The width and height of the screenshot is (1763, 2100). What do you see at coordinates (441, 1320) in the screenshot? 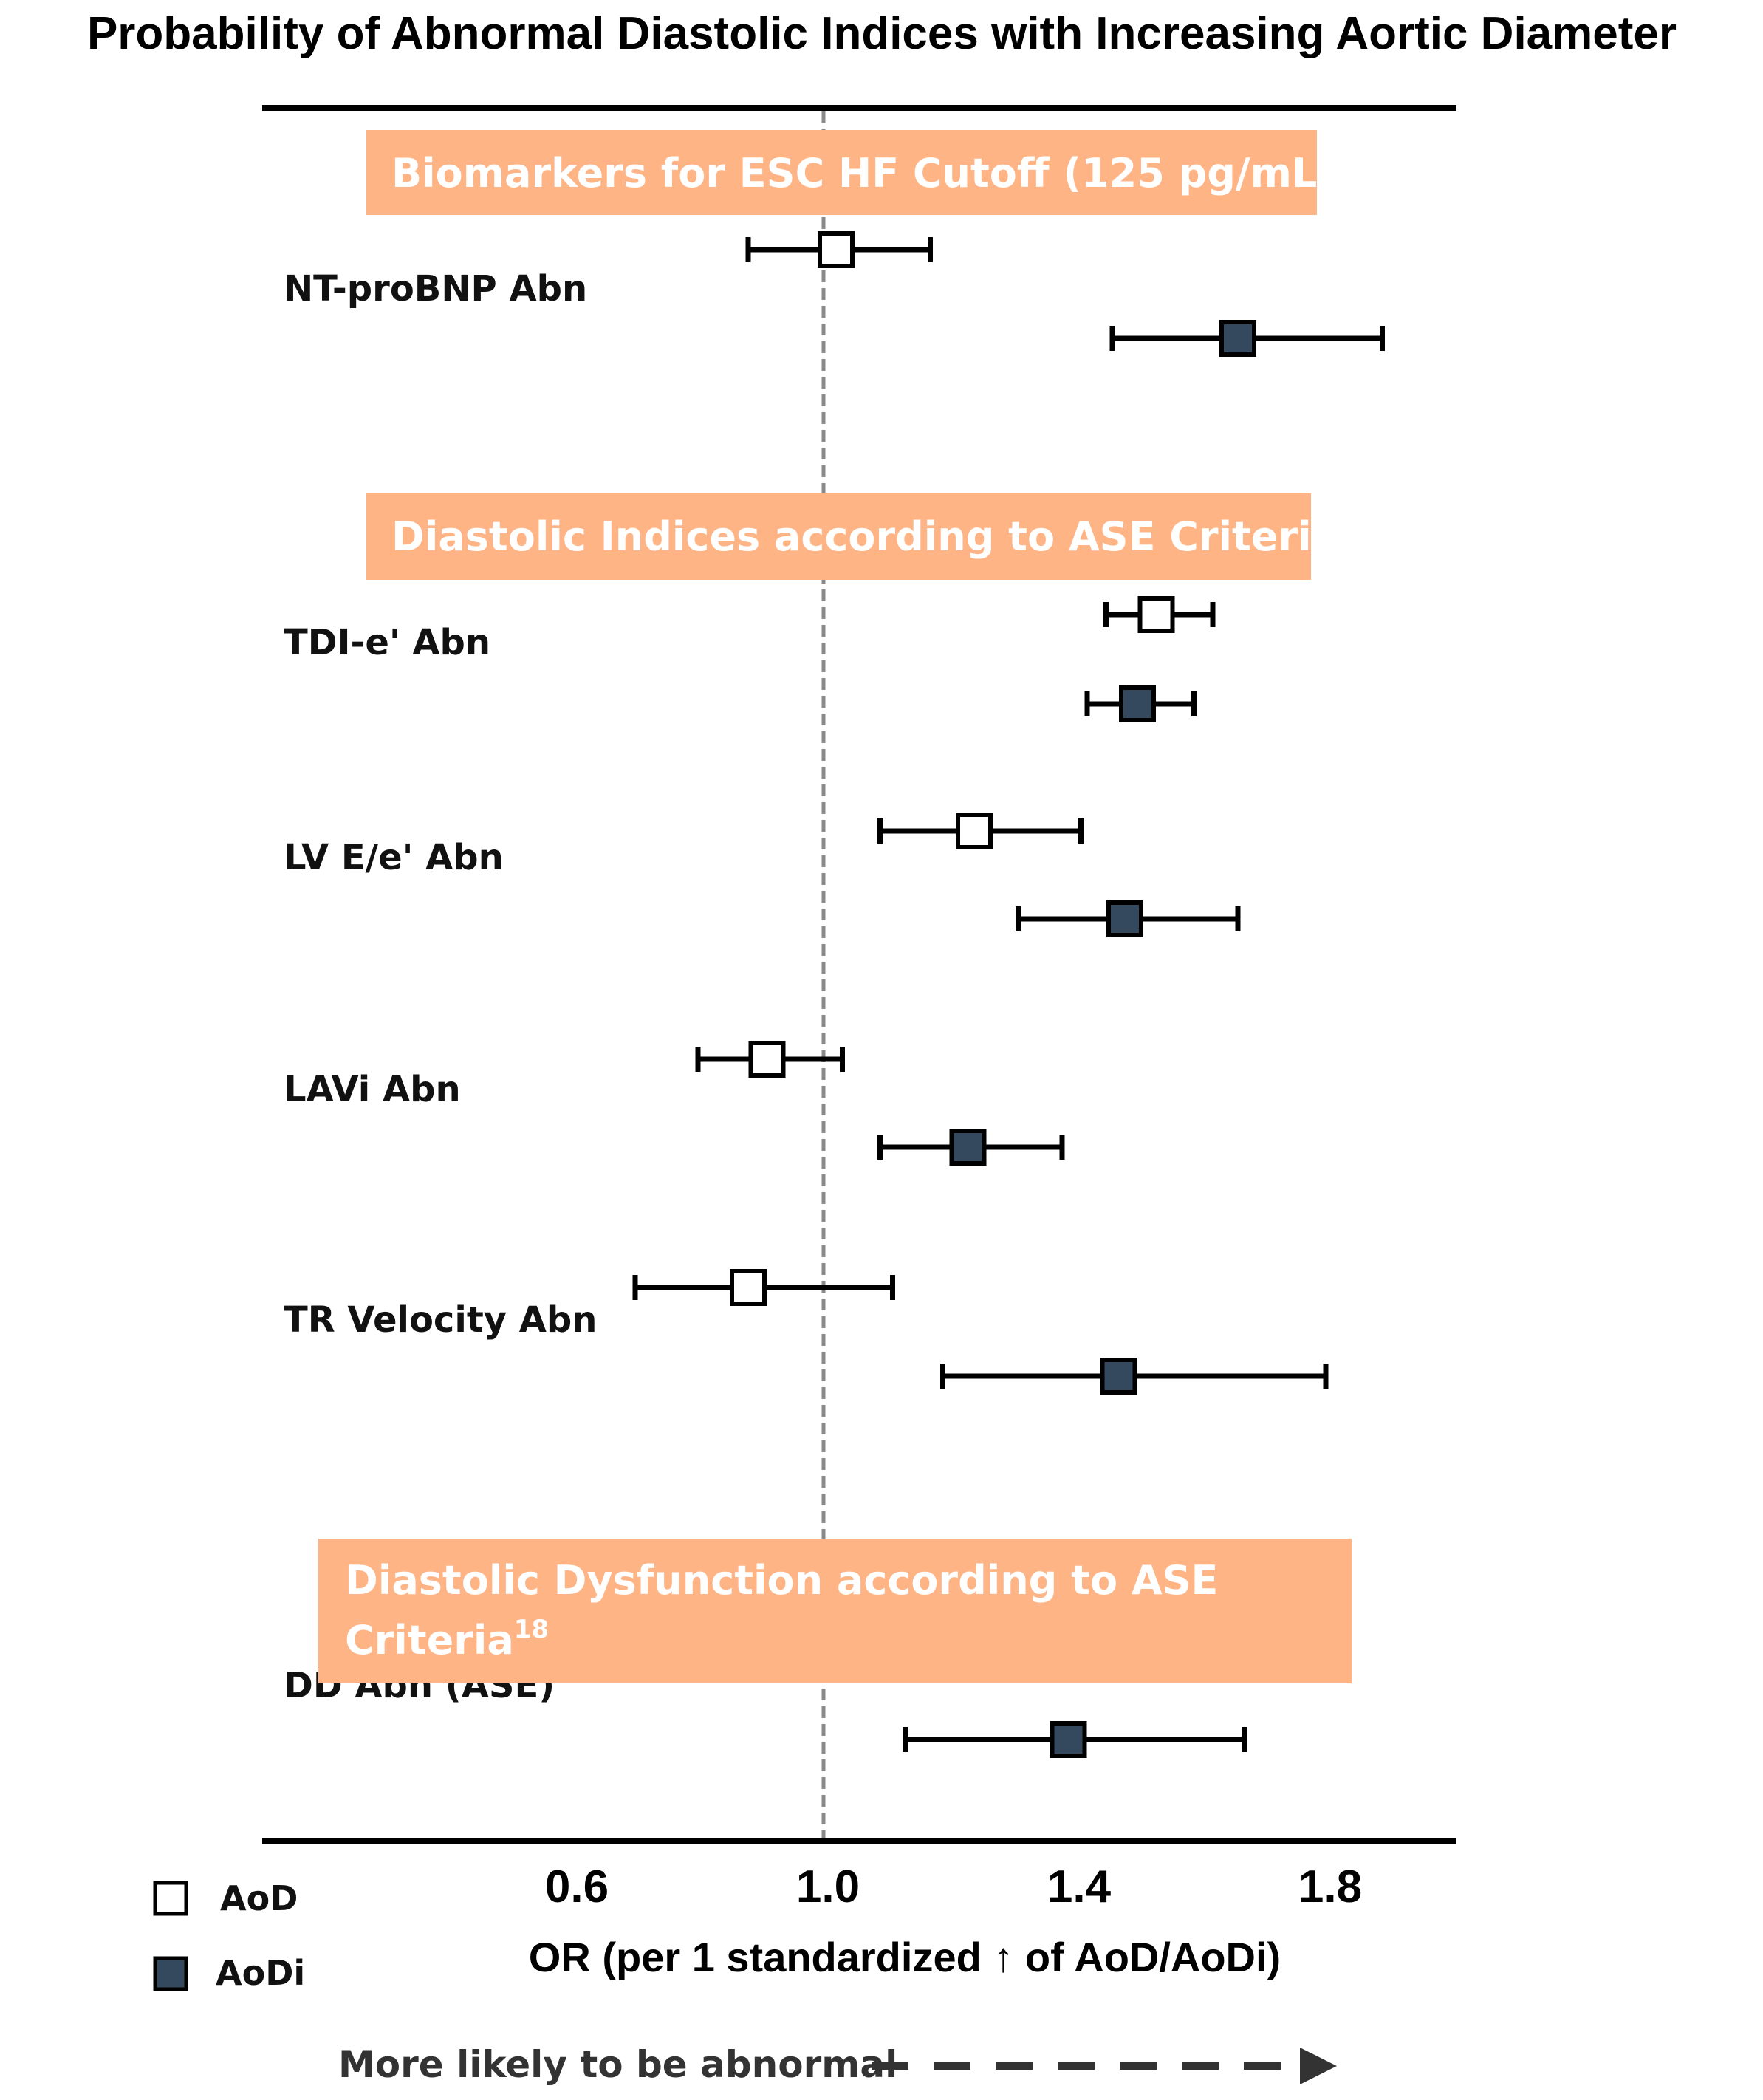
I see `row-label: TR Velocity Abn` at bounding box center [441, 1320].